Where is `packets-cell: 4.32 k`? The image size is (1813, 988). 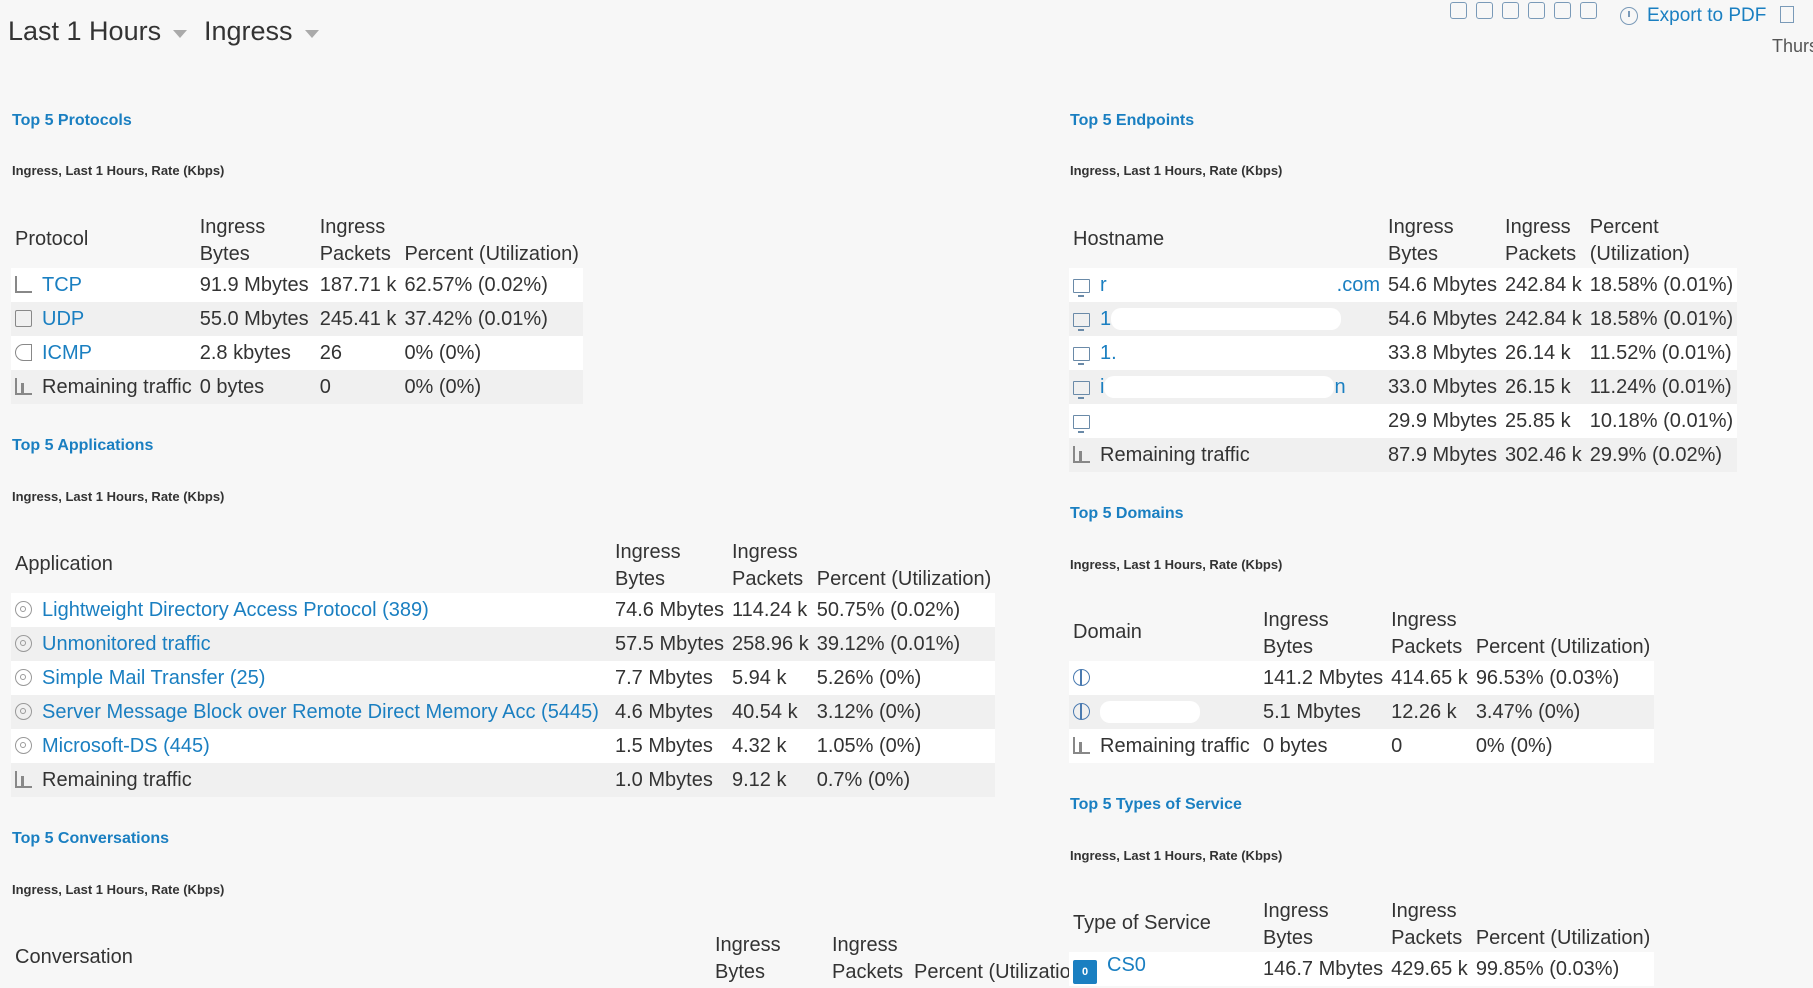
packets-cell: 4.32 k is located at coordinates (770, 746).